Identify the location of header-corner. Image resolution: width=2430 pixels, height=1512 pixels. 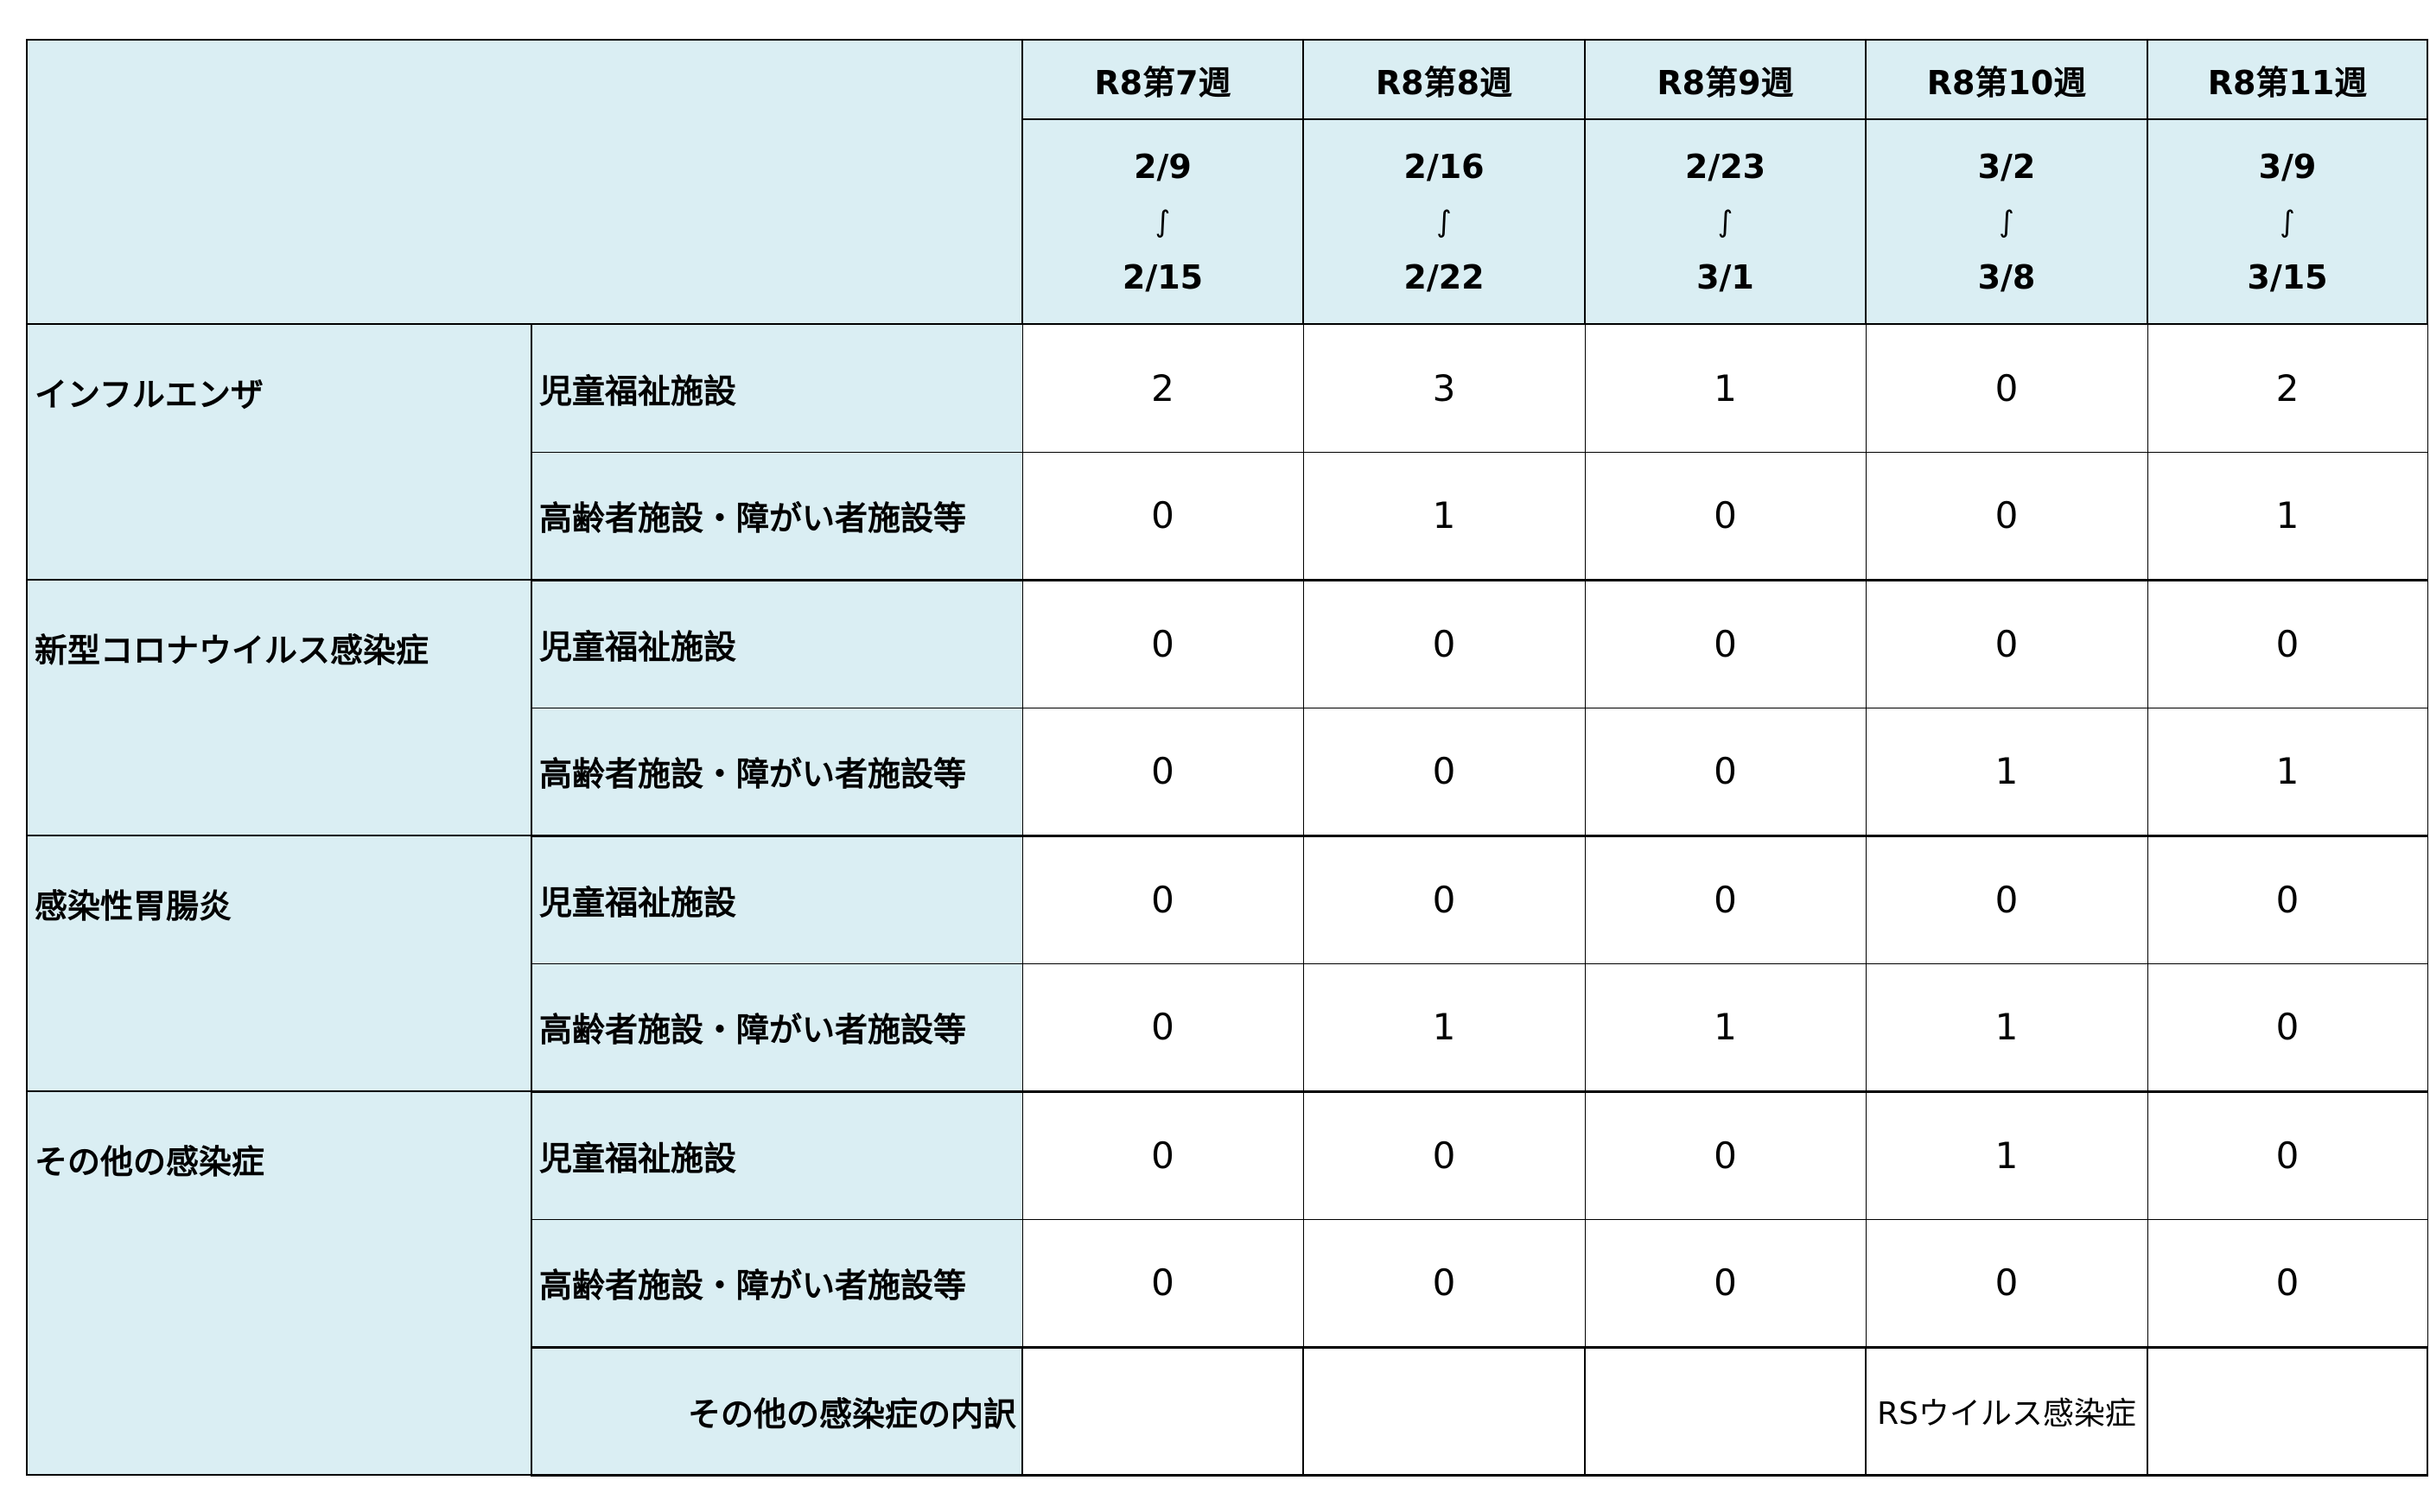
(524, 182).